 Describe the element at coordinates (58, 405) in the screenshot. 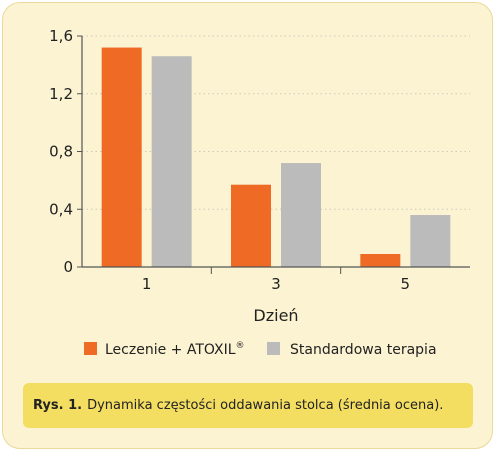

I see `caption-label: Rys. 1.` at that location.